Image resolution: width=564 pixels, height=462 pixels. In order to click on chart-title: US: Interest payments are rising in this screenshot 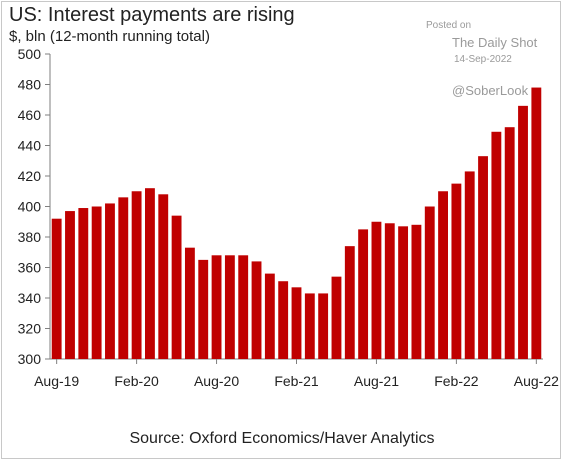, I will do `click(152, 15)`.